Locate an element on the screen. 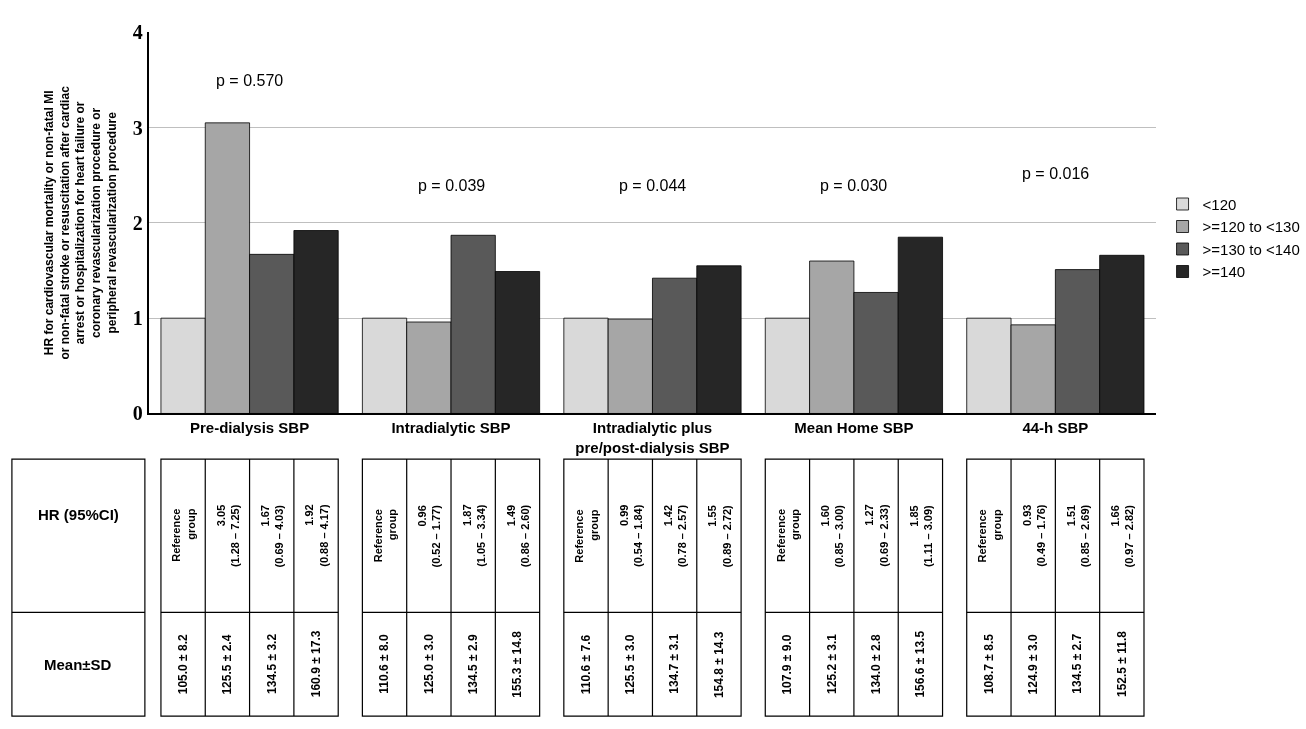  annotation: p = 0.044 is located at coordinates (653, 185).